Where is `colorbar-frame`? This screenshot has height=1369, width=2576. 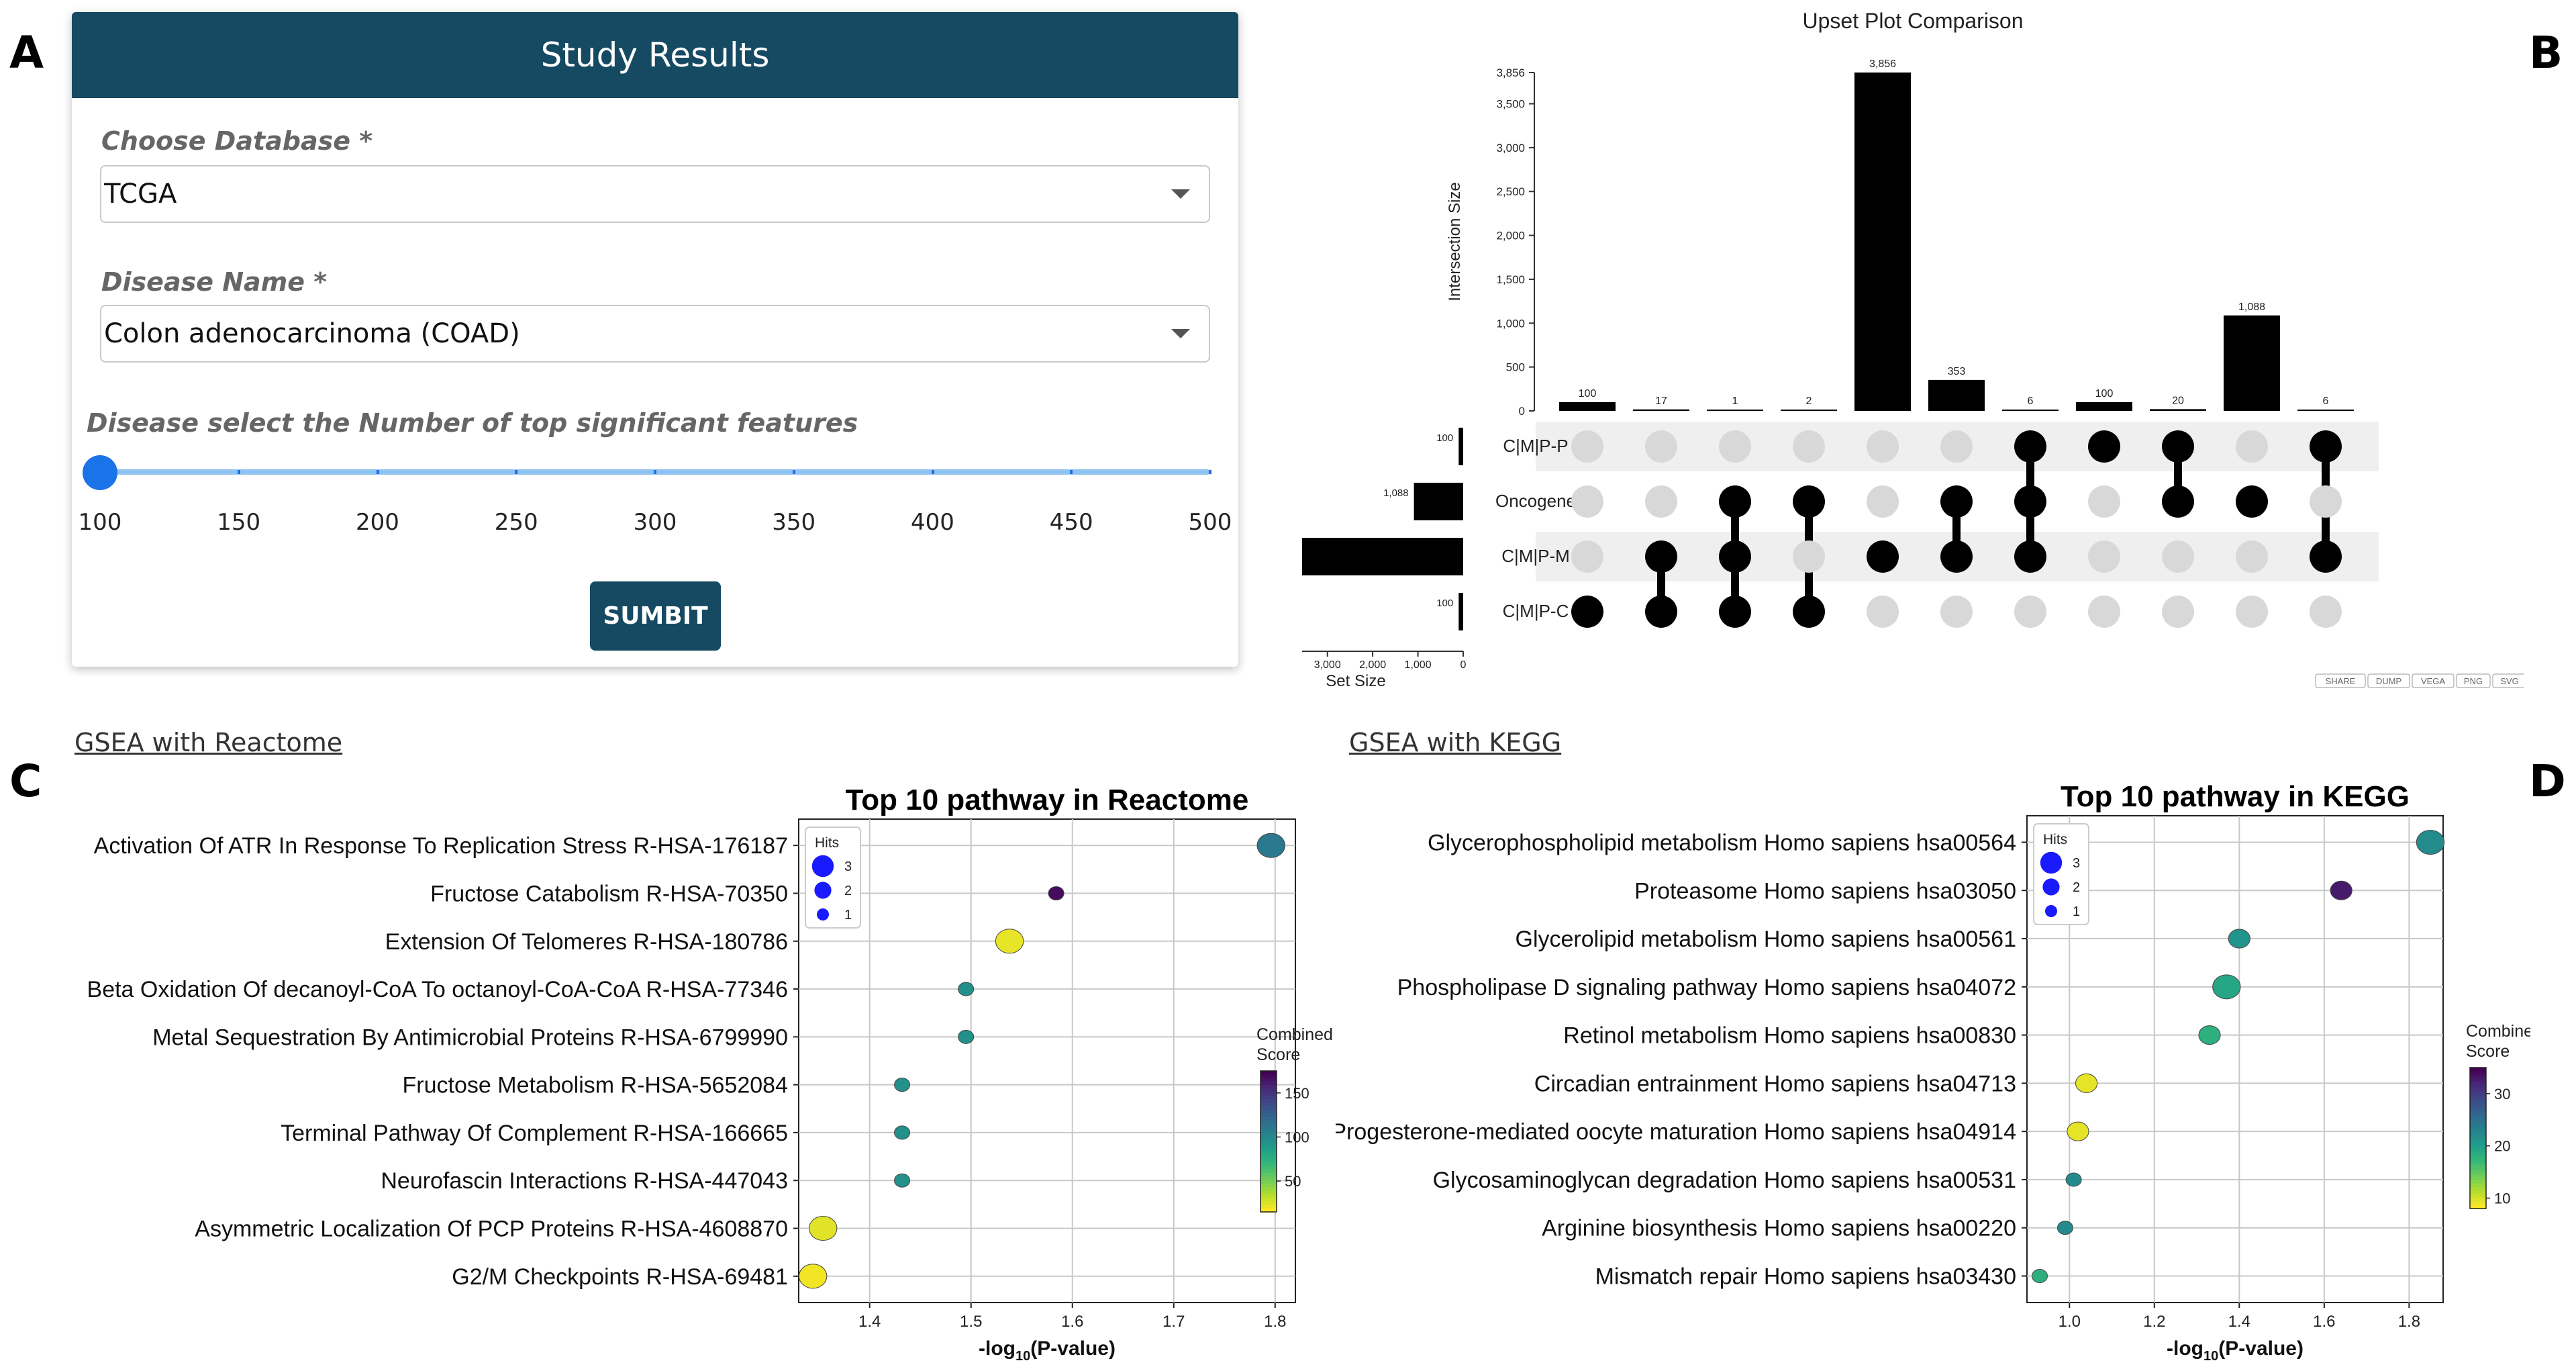 colorbar-frame is located at coordinates (1268, 1141).